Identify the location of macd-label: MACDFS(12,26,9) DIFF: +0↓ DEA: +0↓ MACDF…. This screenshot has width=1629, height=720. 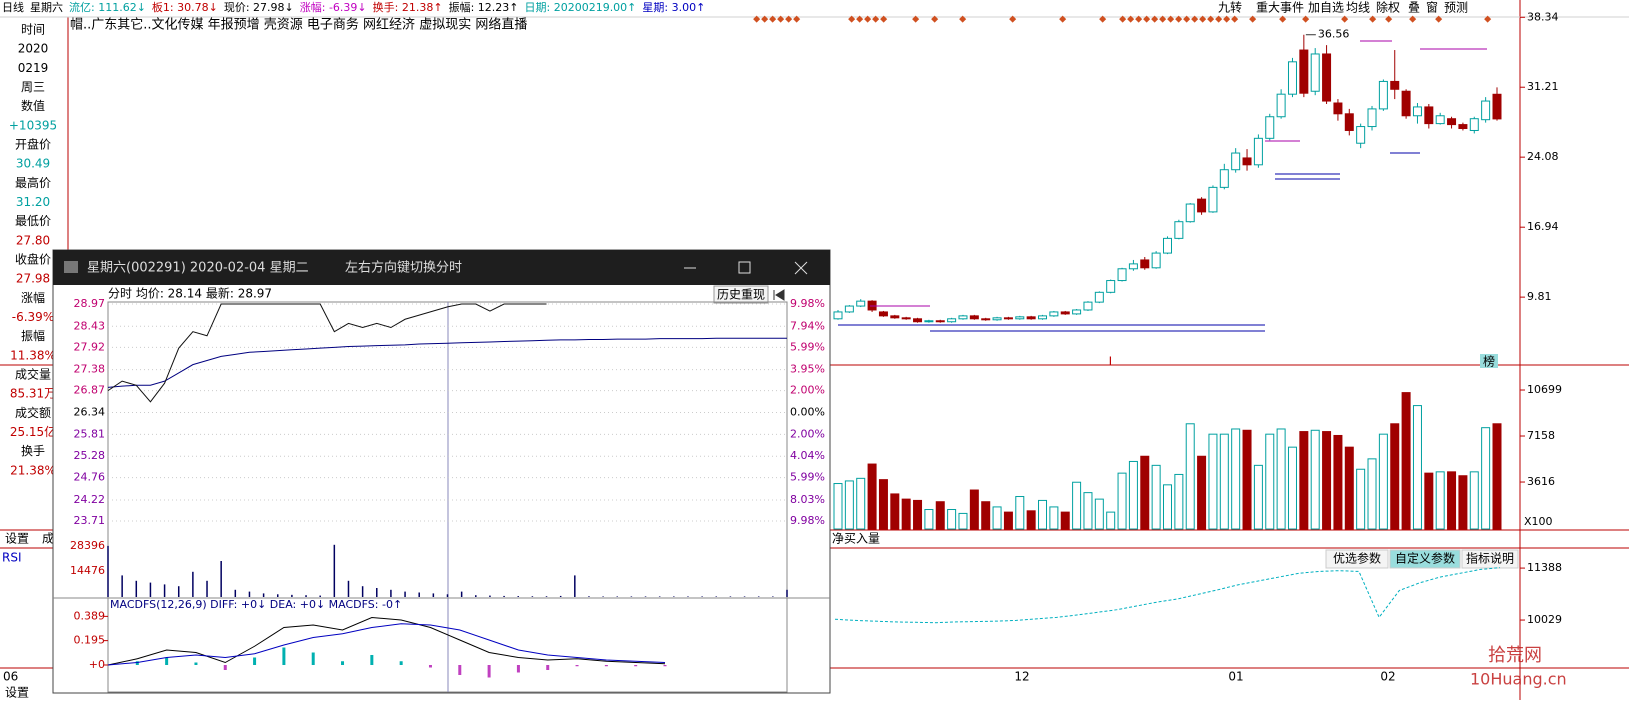
(256, 604).